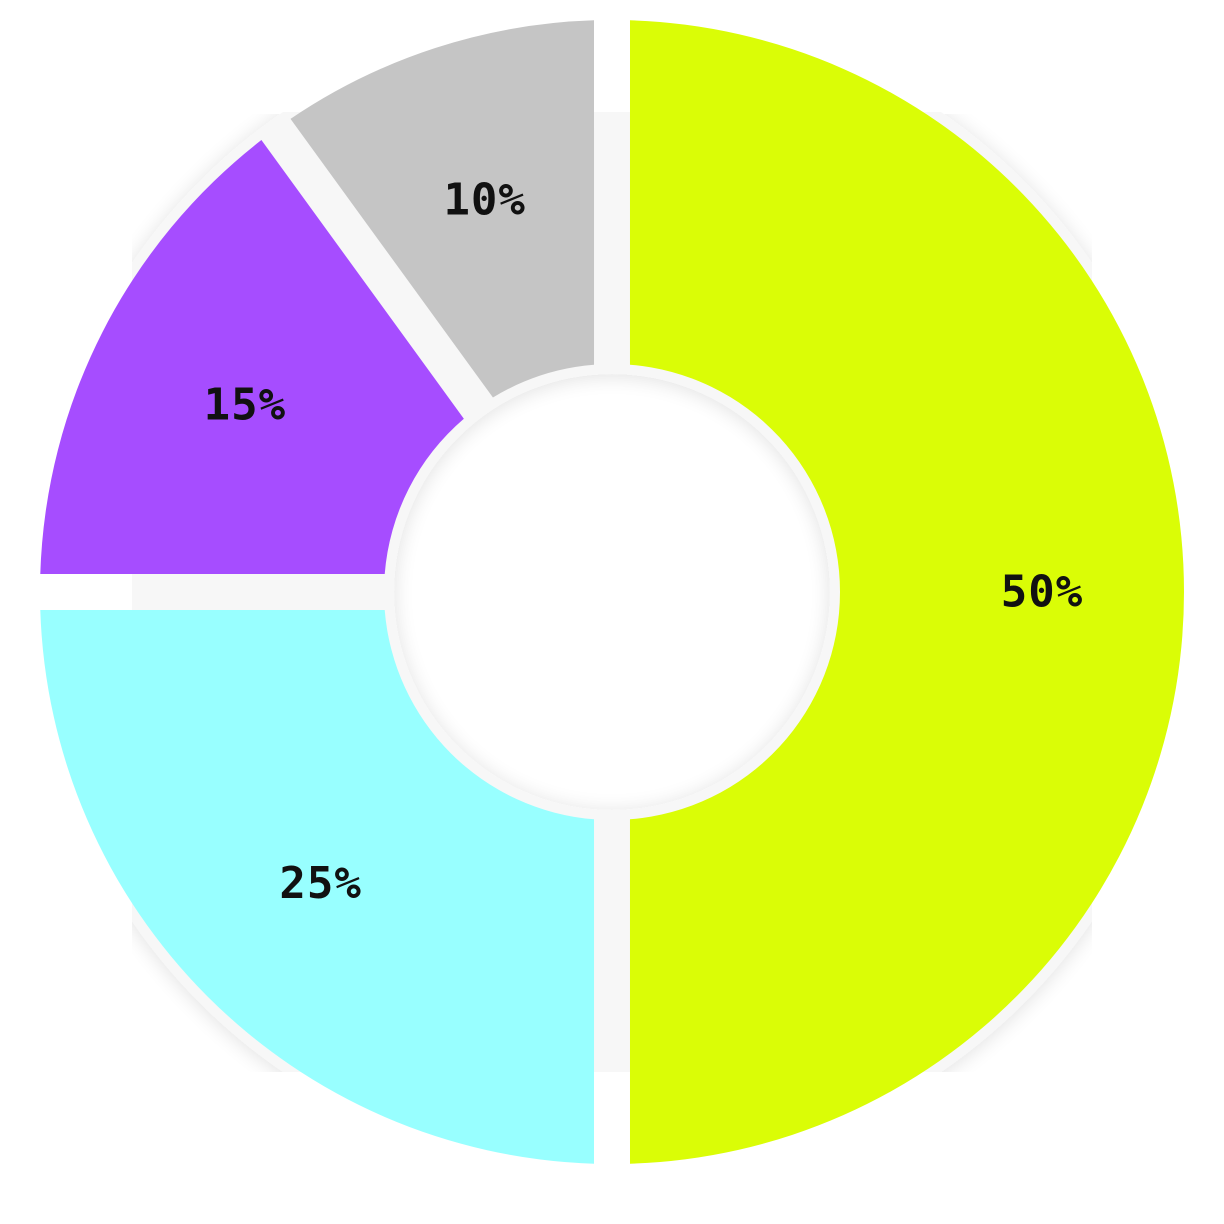 The width and height of the screenshot is (1224, 1224). I want to click on donut-slice-label: 15%, so click(245, 404).